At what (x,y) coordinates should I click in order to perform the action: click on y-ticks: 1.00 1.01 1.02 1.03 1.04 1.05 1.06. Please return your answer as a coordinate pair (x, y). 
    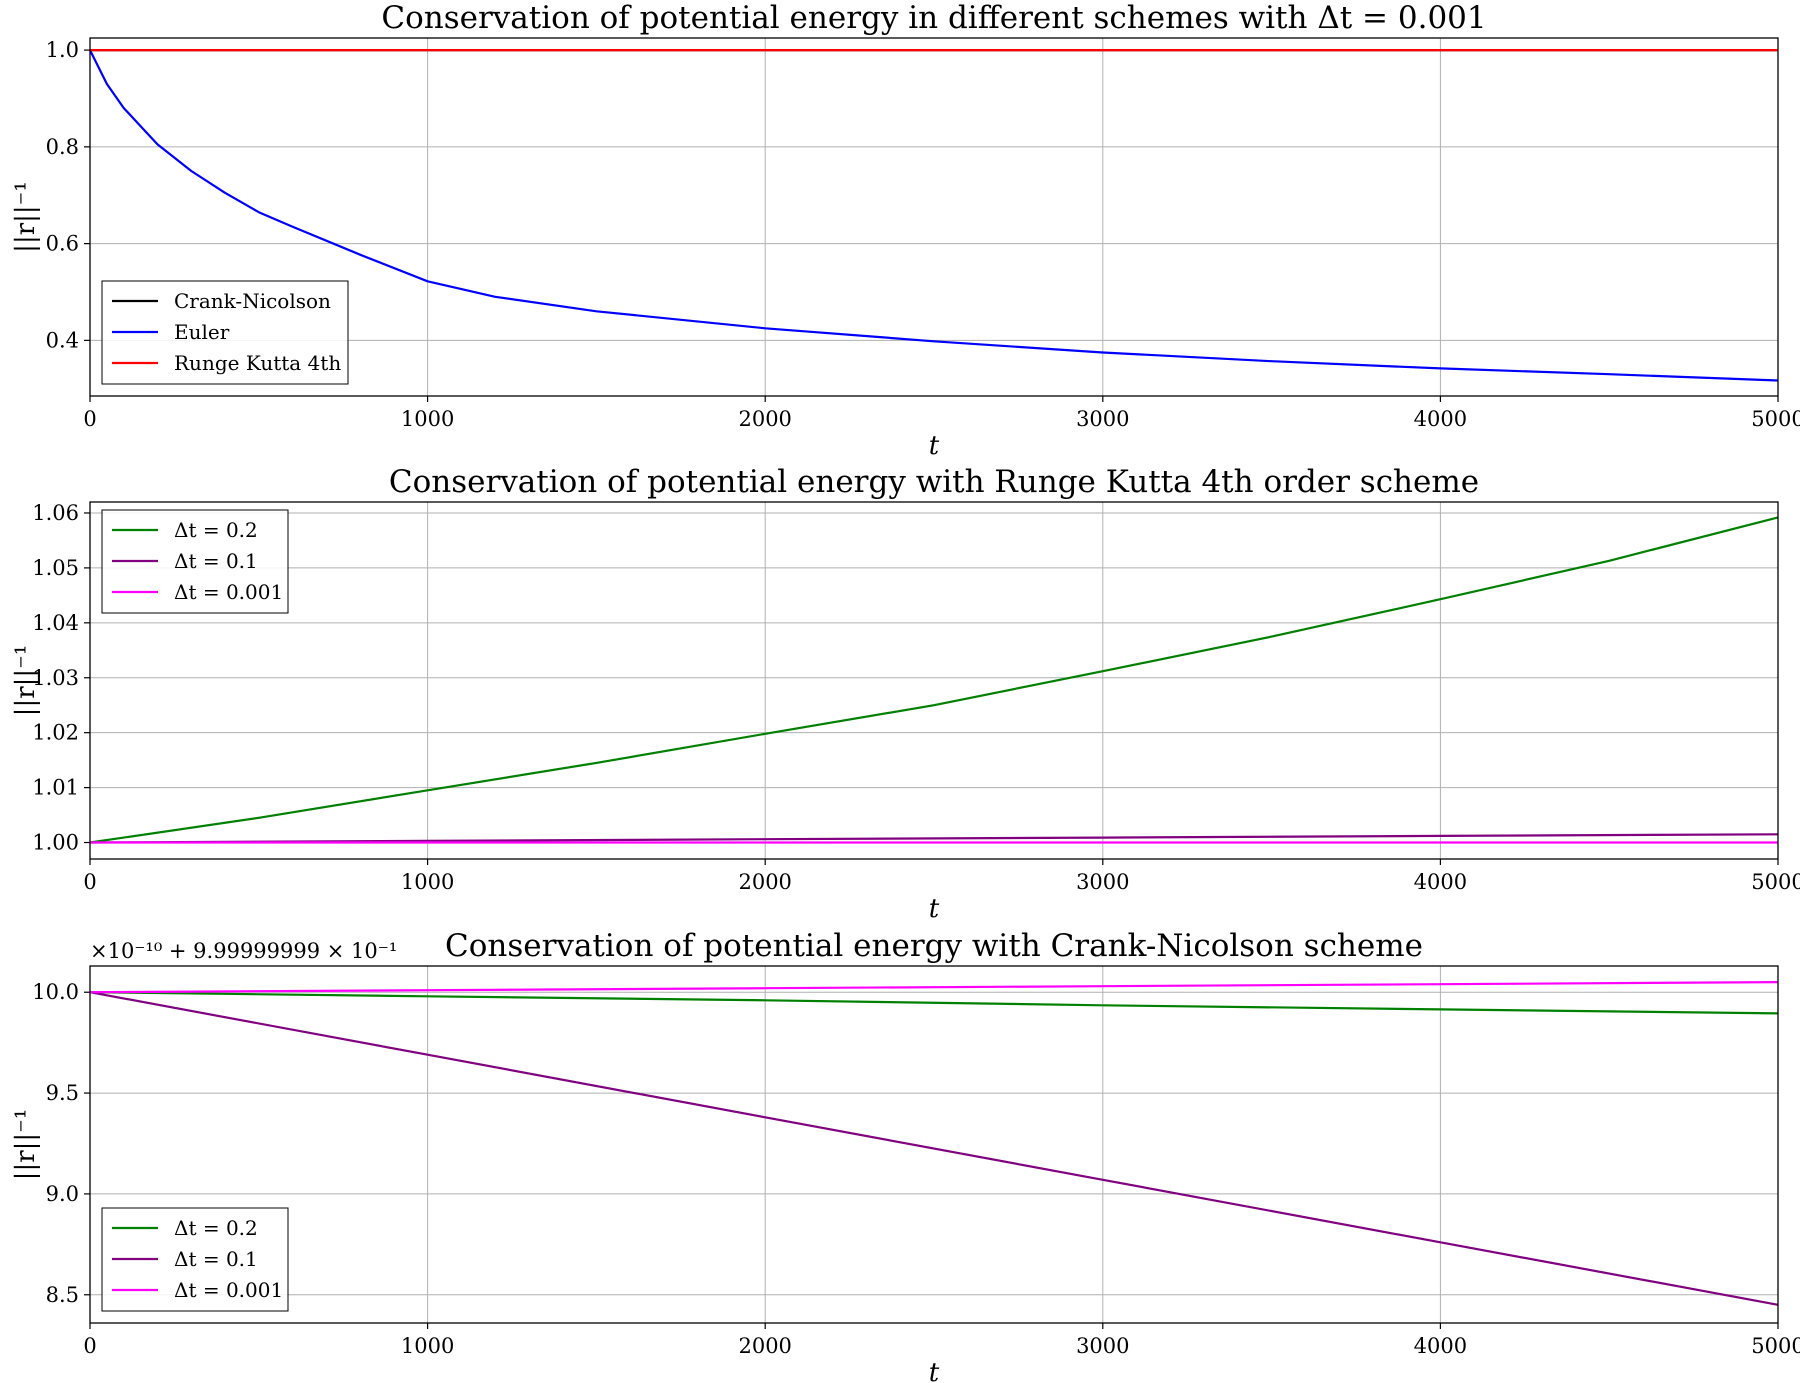
    Looking at the image, I should click on (61, 678).